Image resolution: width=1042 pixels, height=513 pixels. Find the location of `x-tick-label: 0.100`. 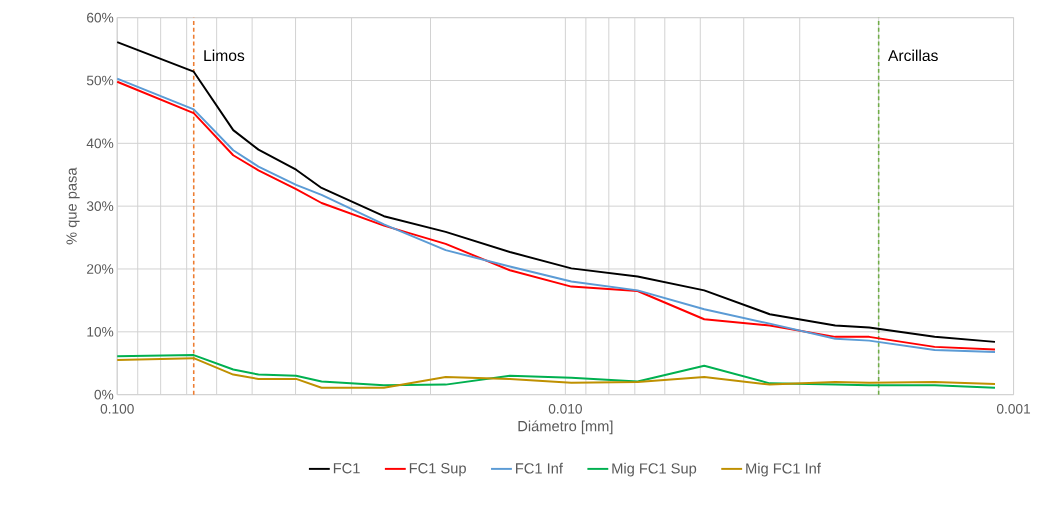

x-tick-label: 0.100 is located at coordinates (117, 408).